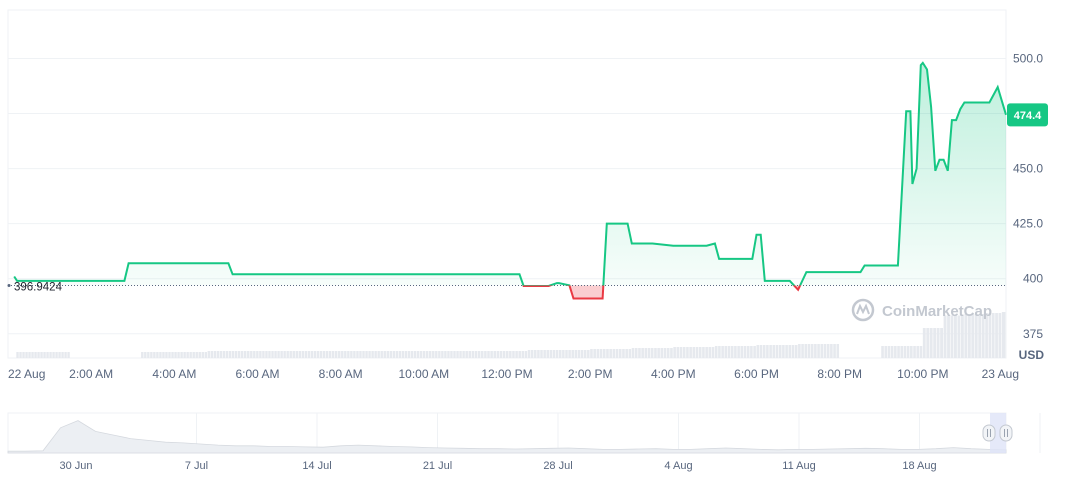 Image resolution: width=1072 pixels, height=477 pixels. What do you see at coordinates (506, 374) in the screenshot?
I see `x-tick-label: 12:00 PM` at bounding box center [506, 374].